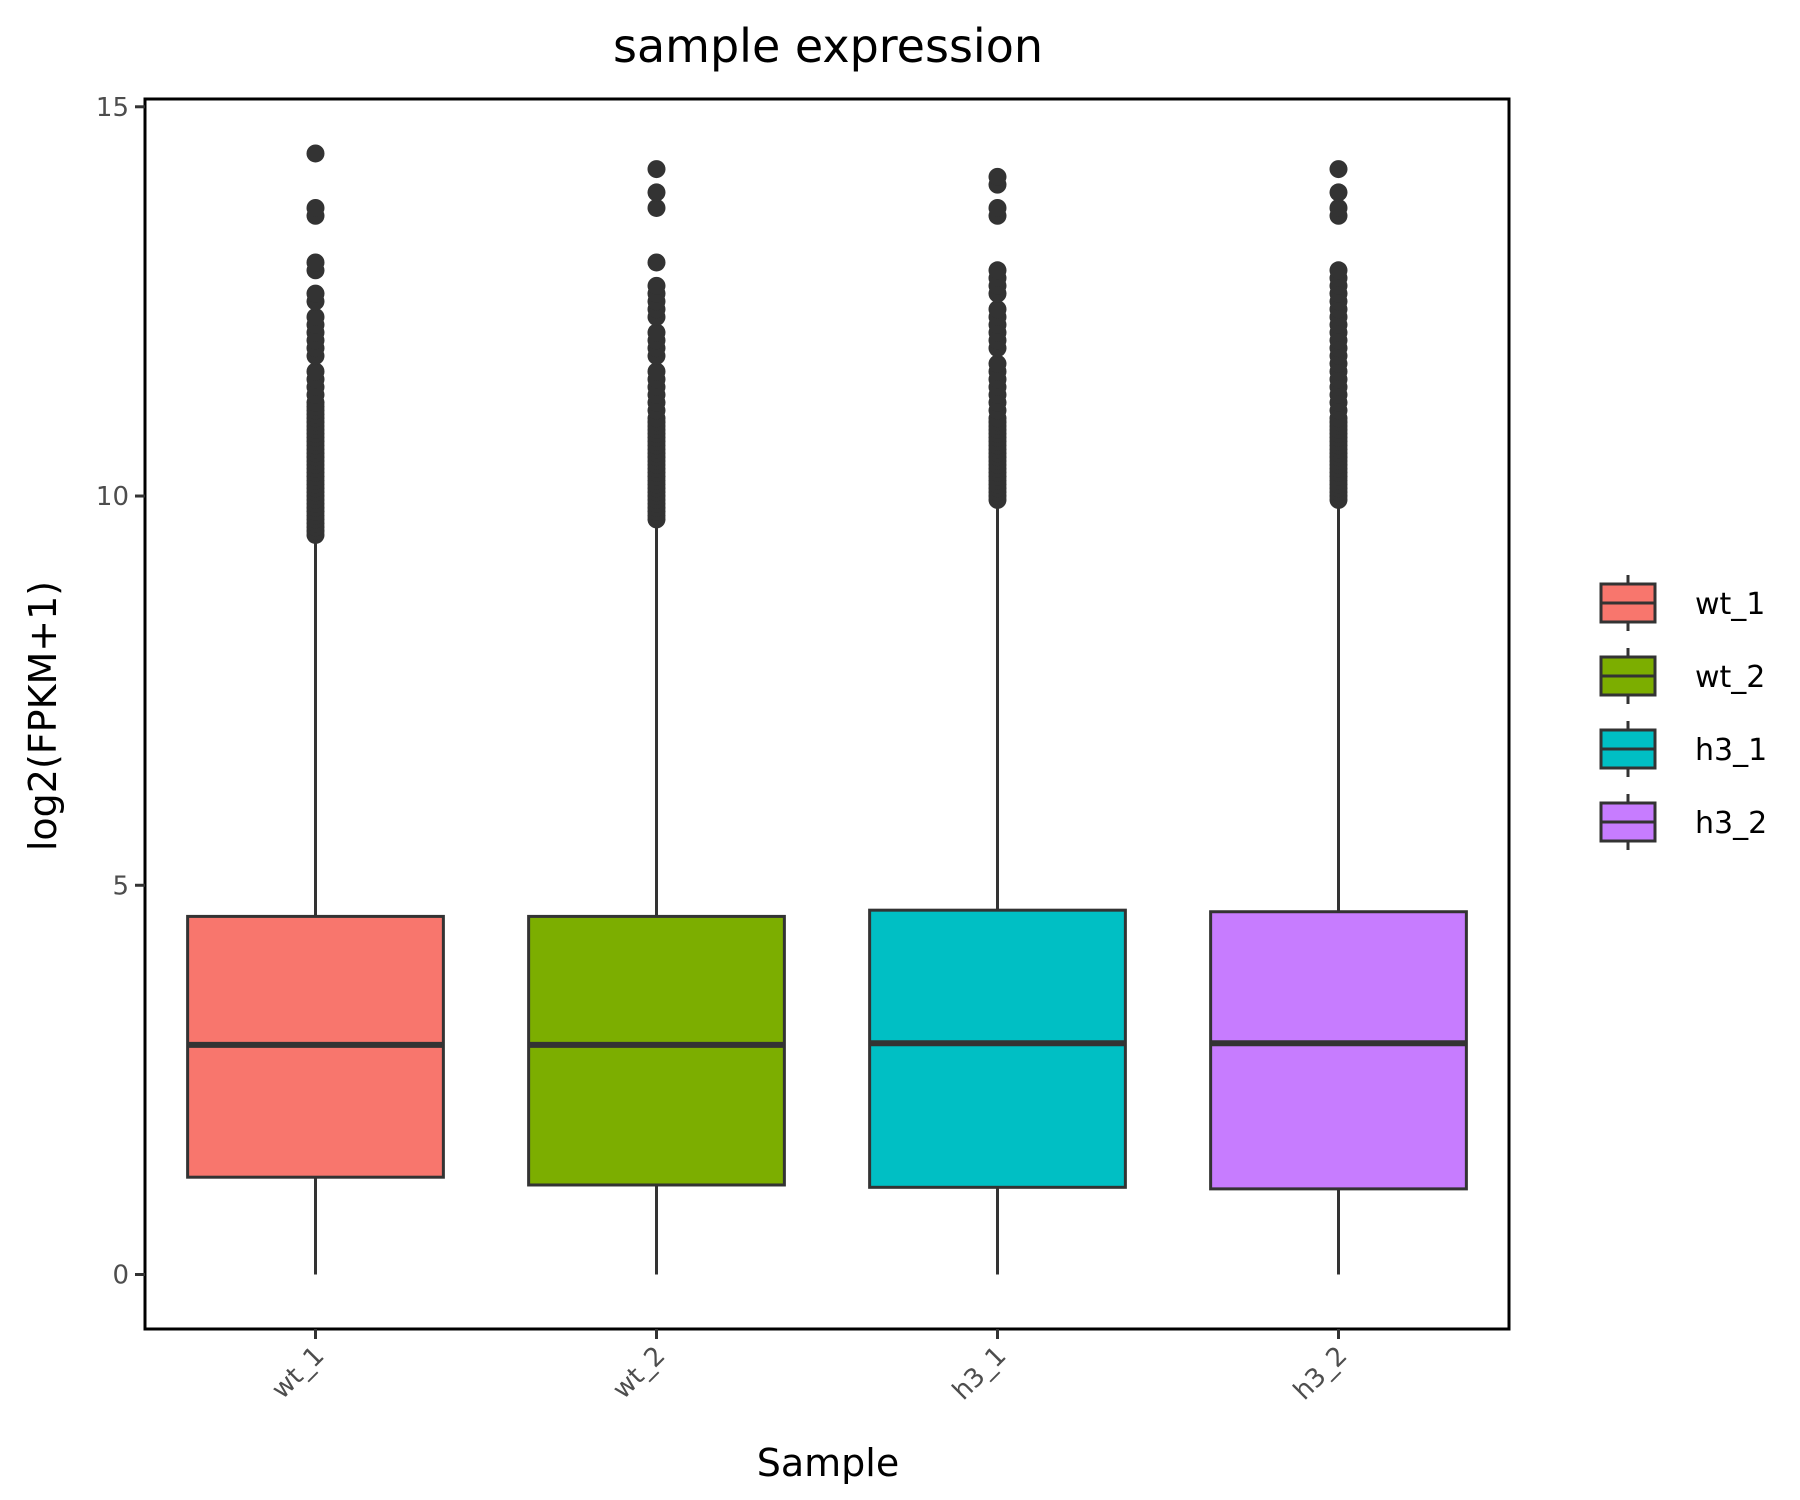 This screenshot has width=1800, height=1500. Describe the element at coordinates (1682, 676) in the screenshot. I see `legend-item-wt_2: wt_2` at that location.